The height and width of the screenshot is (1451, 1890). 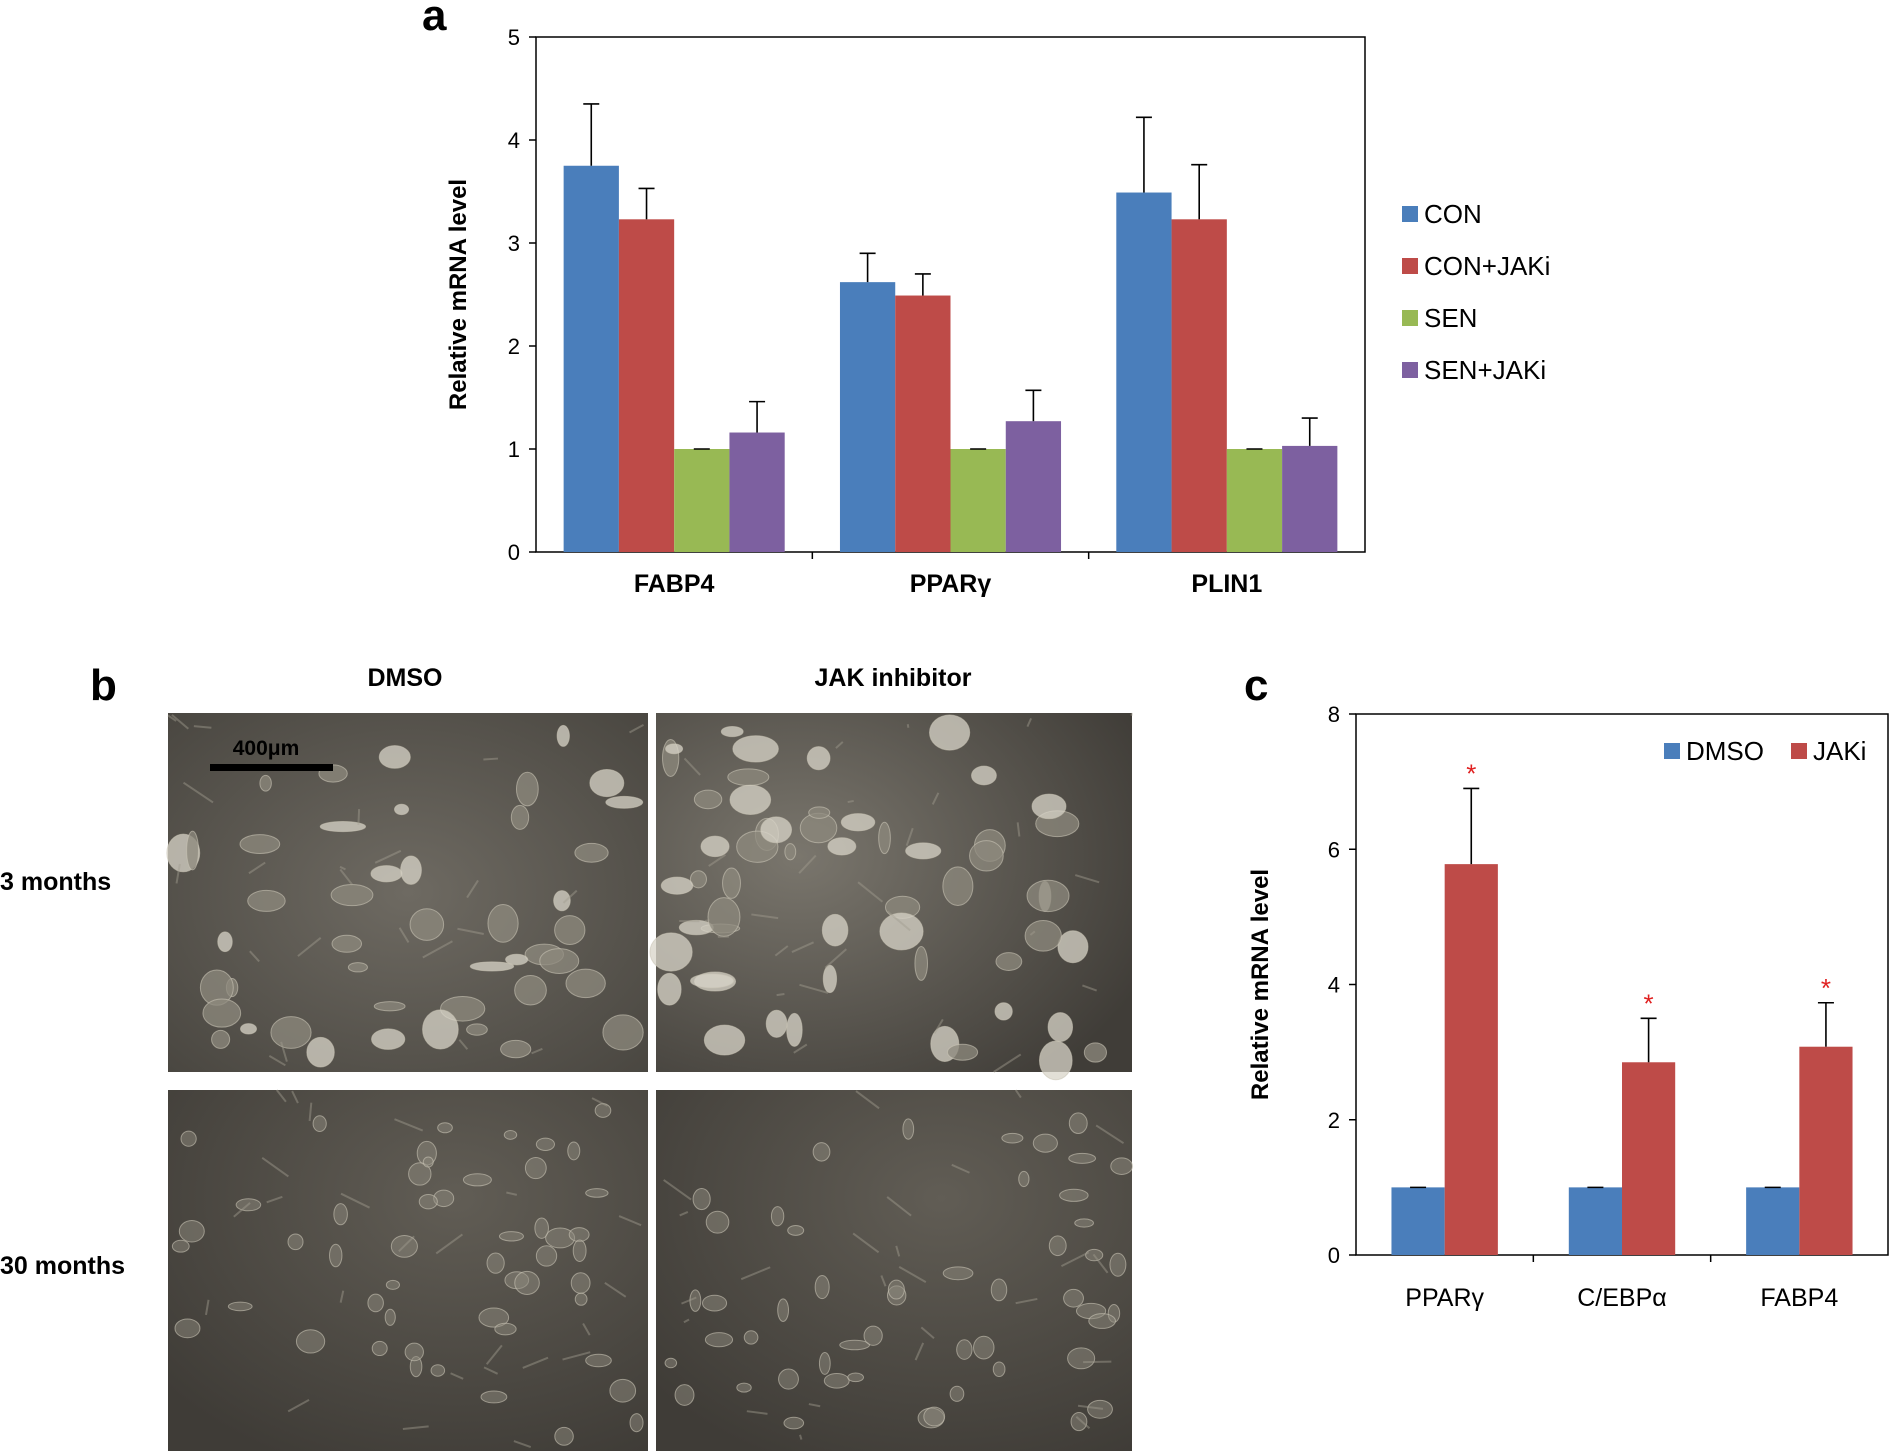 I want to click on bar-dmso-ppar, so click(x=1418, y=1221).